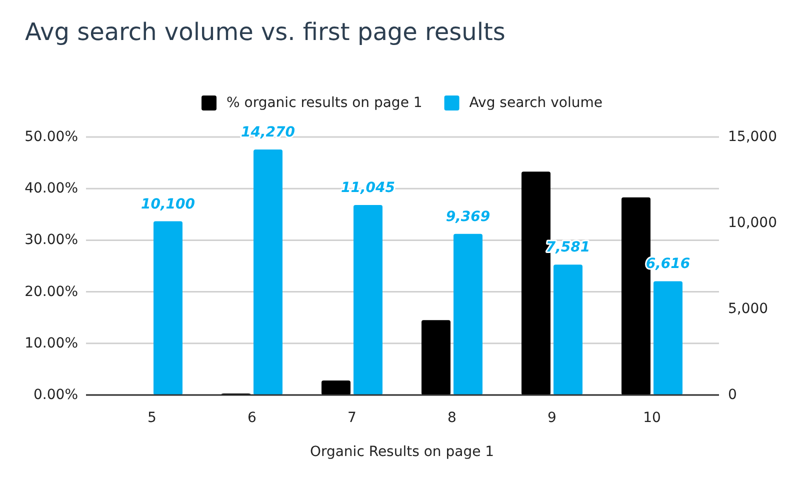  What do you see at coordinates (352, 418) in the screenshot?
I see `x-tick-label: 7` at bounding box center [352, 418].